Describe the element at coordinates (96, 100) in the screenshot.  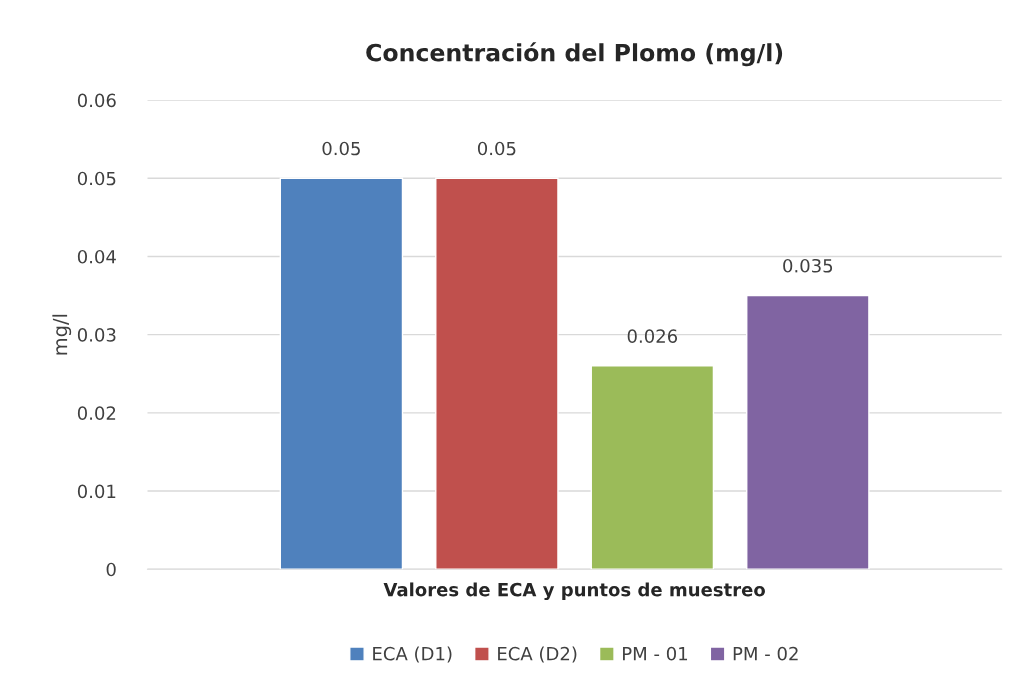
I see `y-tick-label: 0.06` at that location.